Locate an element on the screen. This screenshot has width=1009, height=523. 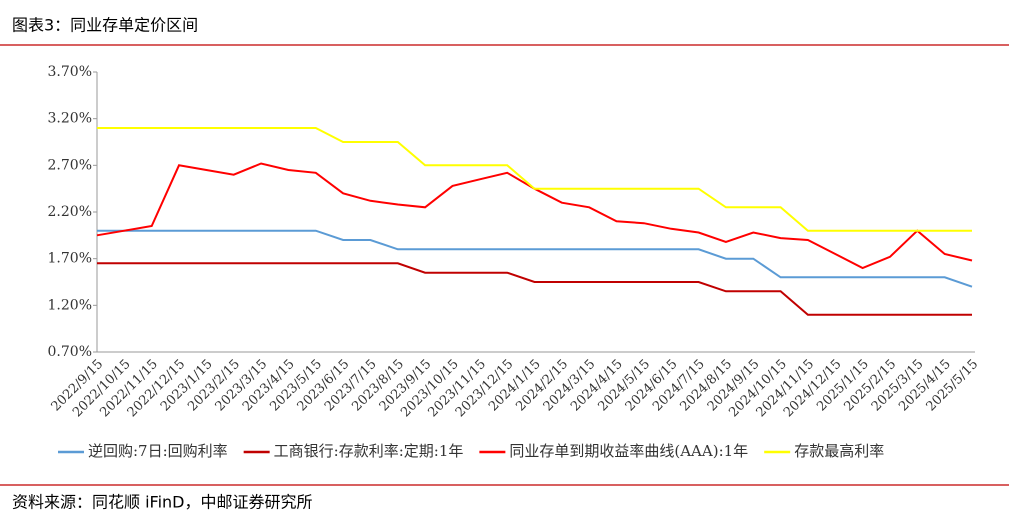
y-tick-label: 0.70% is located at coordinates (70, 352).